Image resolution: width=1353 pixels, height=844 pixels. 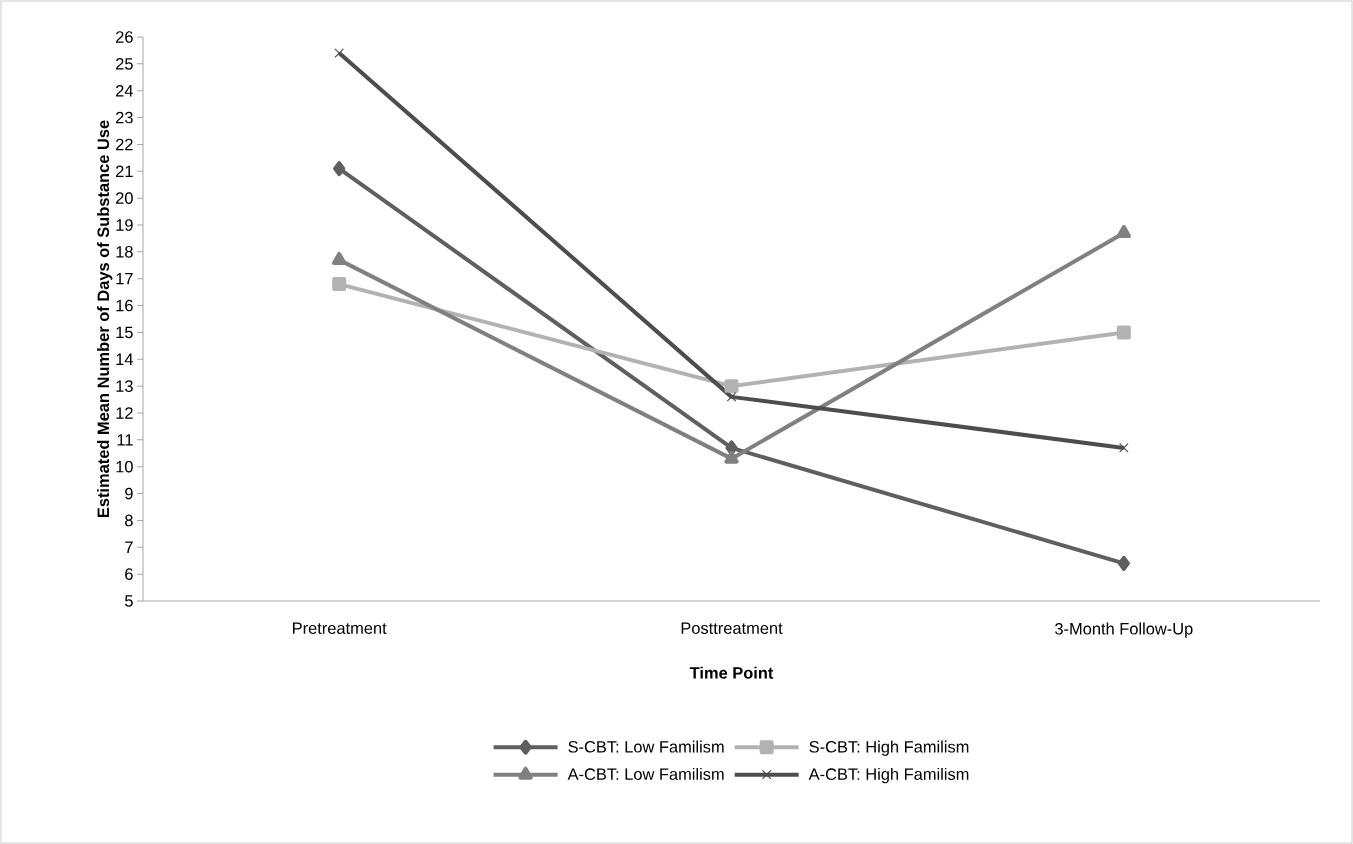 I want to click on y-tick-label: 19, so click(x=124, y=225).